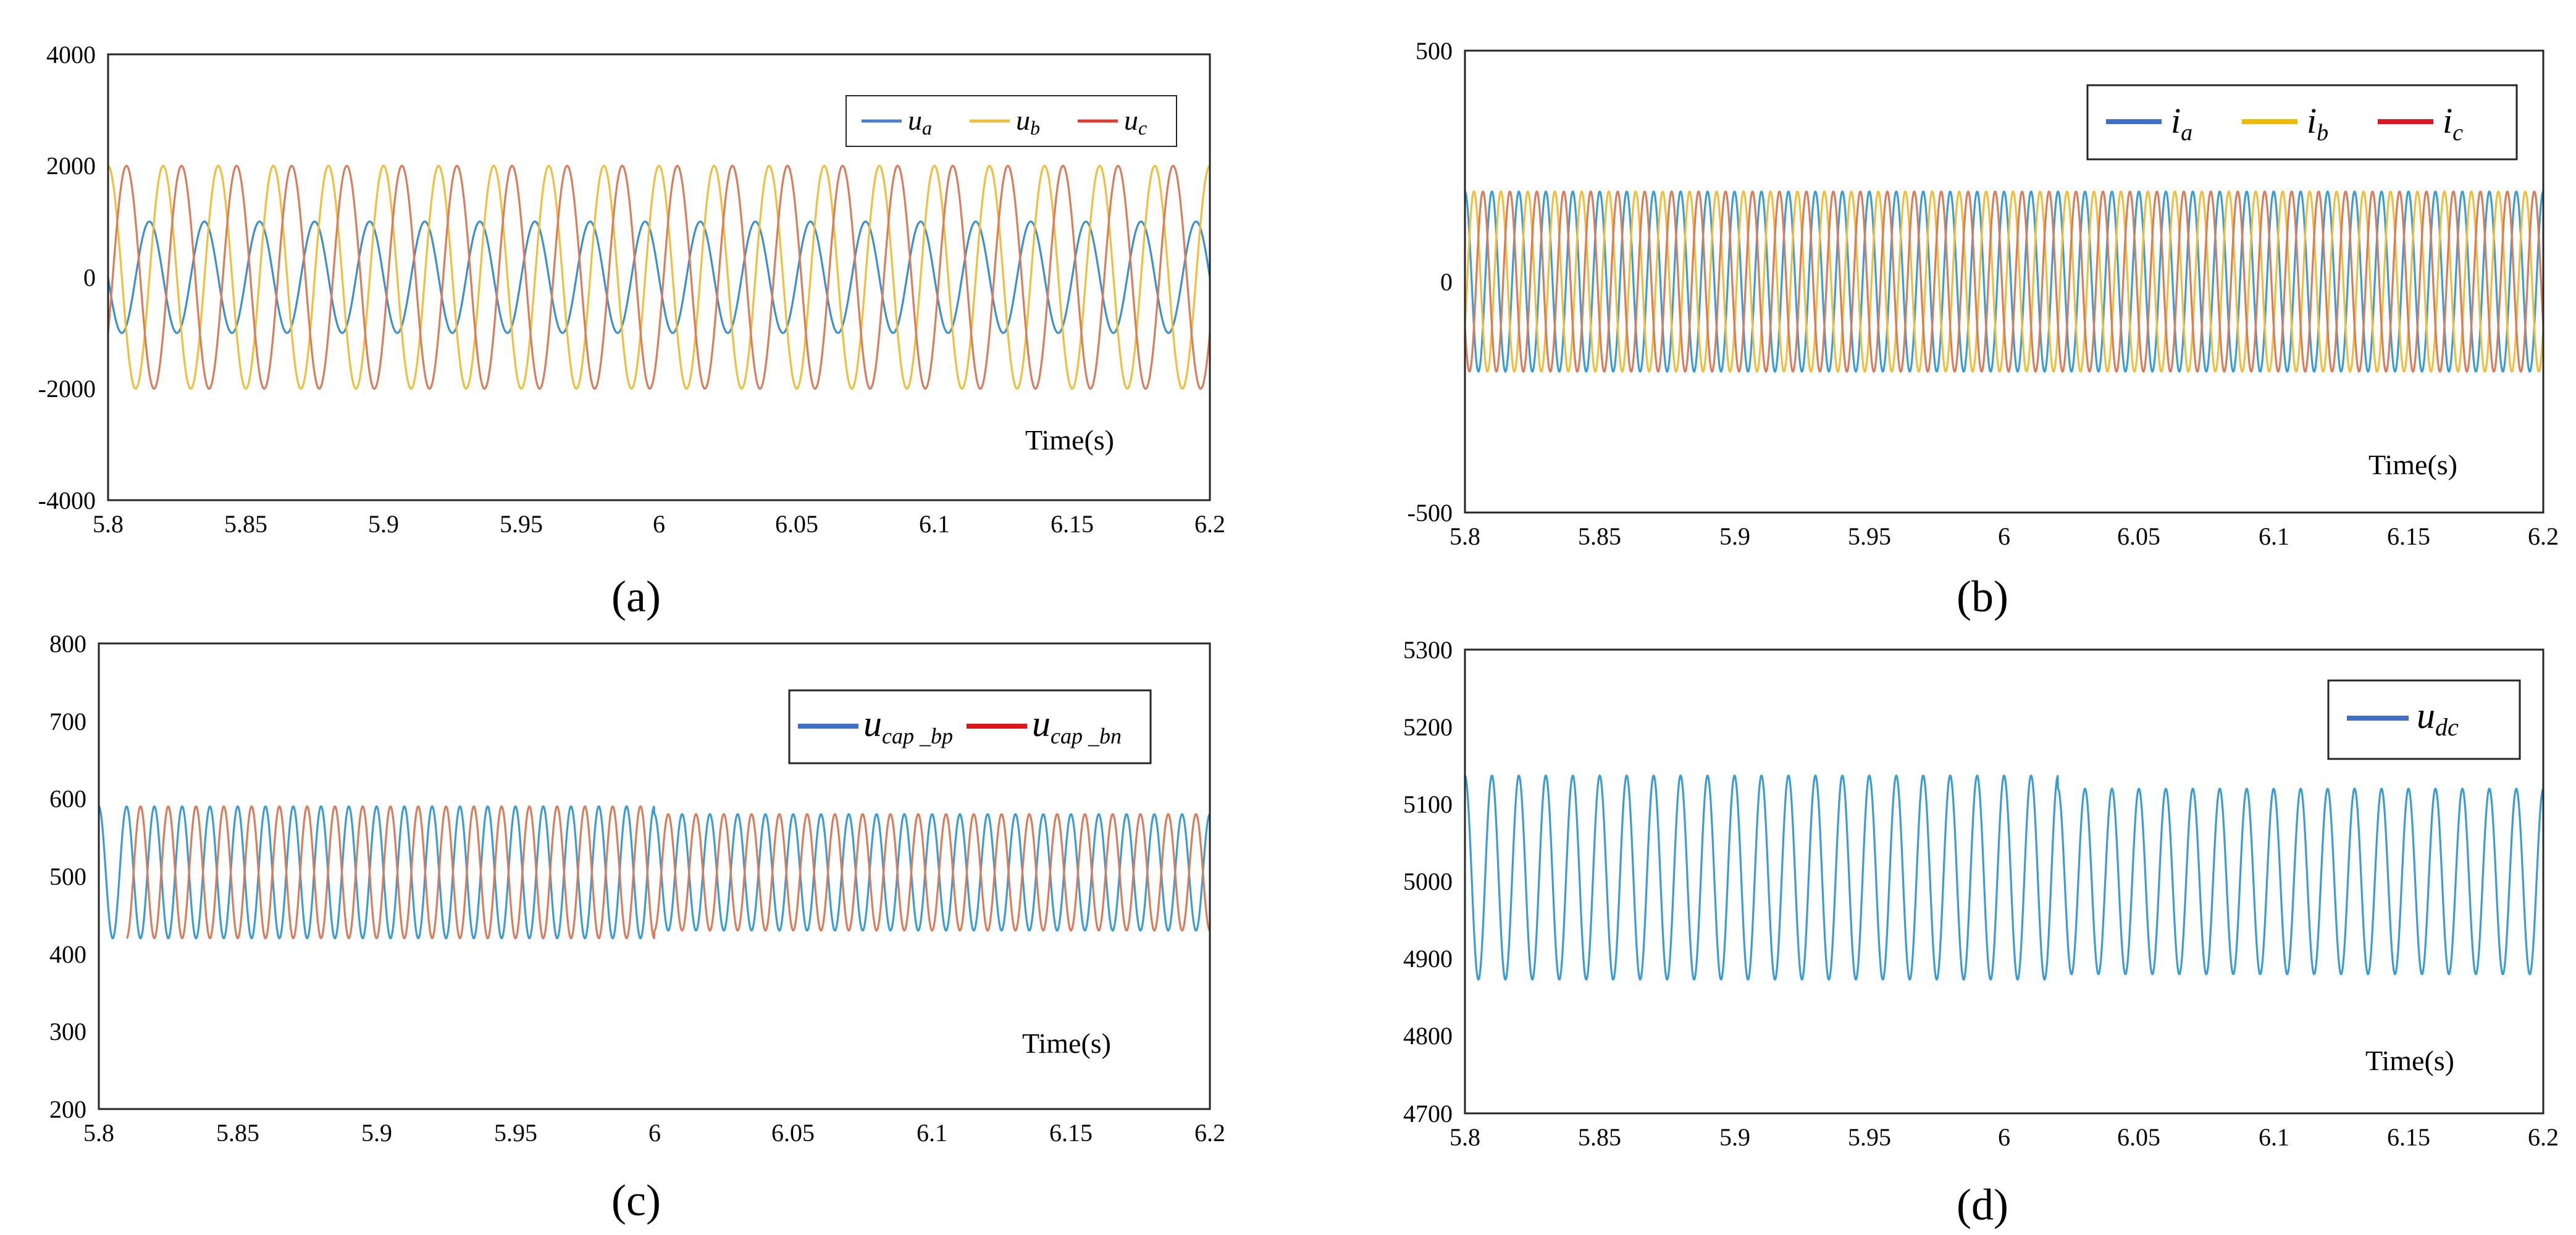 The height and width of the screenshot is (1235, 2576). Describe the element at coordinates (1142, 128) in the screenshot. I see `legend-sub: c` at that location.